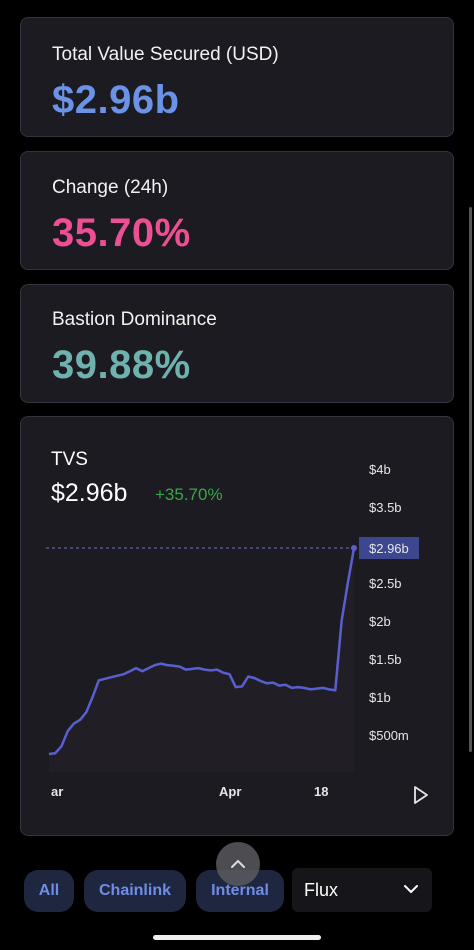 The height and width of the screenshot is (950, 474). Describe the element at coordinates (237, 210) in the screenshot. I see `change-24h-card: Change (24h) 35.70%` at that location.